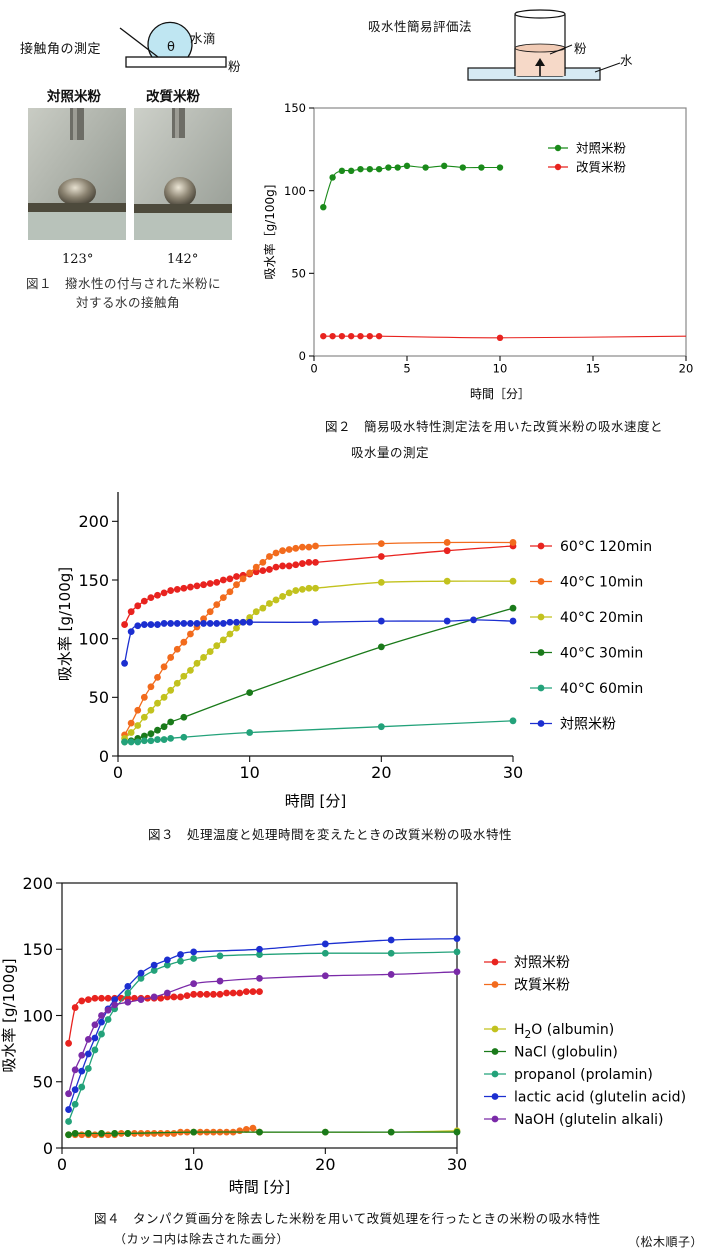 This screenshot has width=705, height=1254. What do you see at coordinates (593, 369) in the screenshot?
I see `x-tick-label: 15` at bounding box center [593, 369].